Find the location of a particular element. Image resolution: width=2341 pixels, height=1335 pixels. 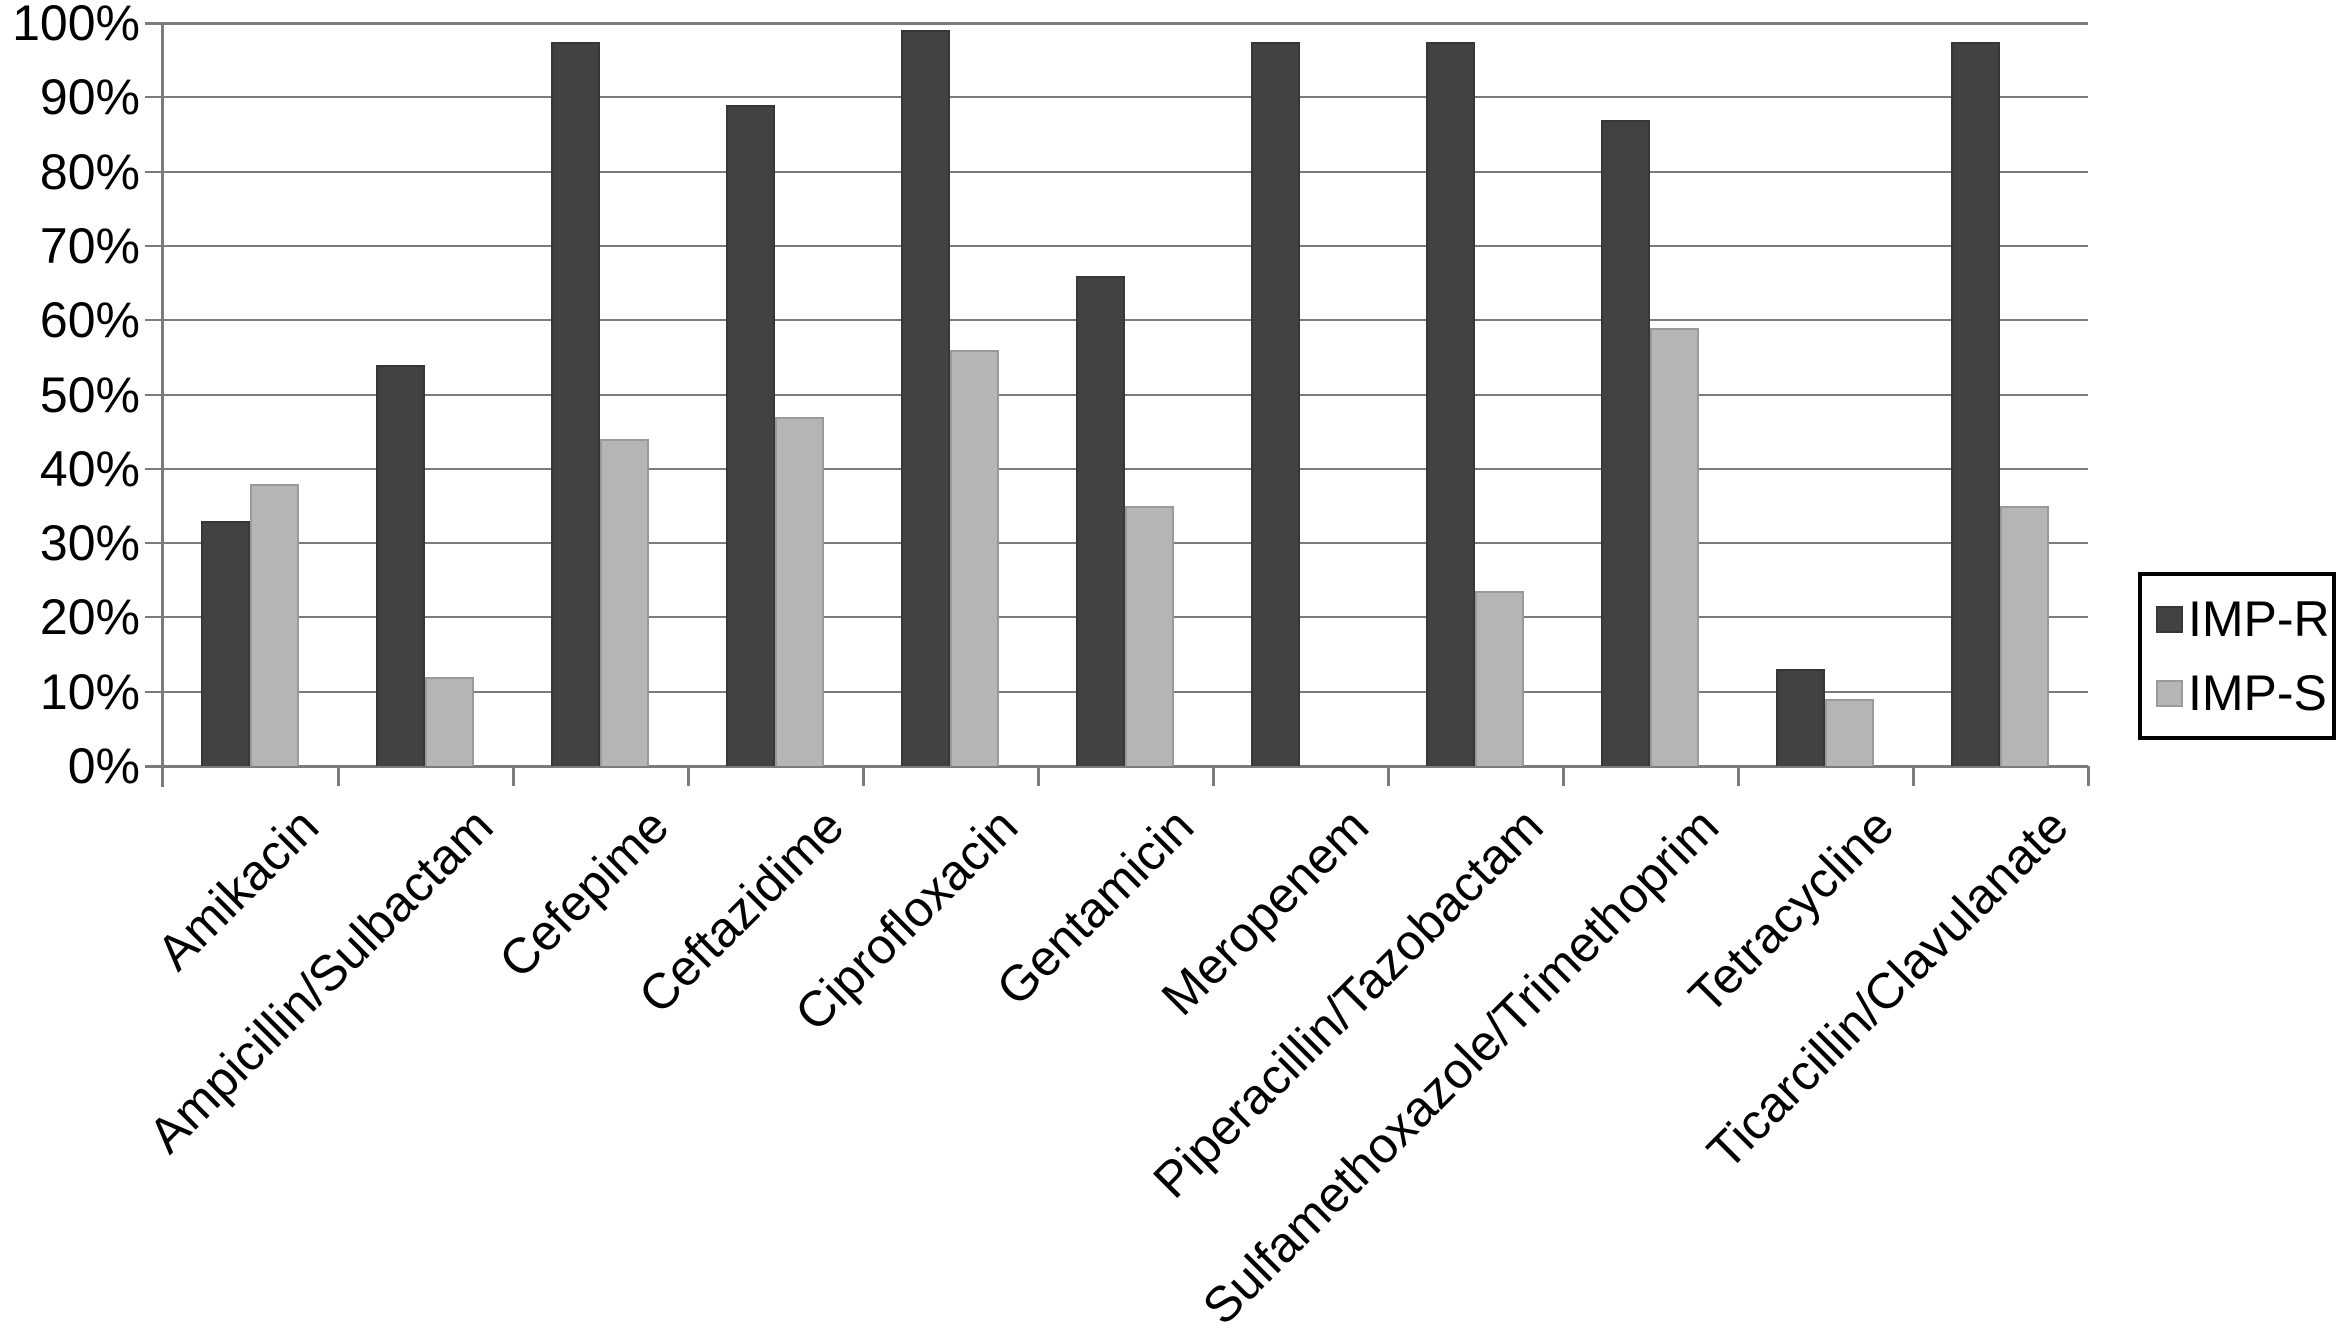

bar-imp-r-sulfamethoxazole-trimethoprim is located at coordinates (1625, 442).